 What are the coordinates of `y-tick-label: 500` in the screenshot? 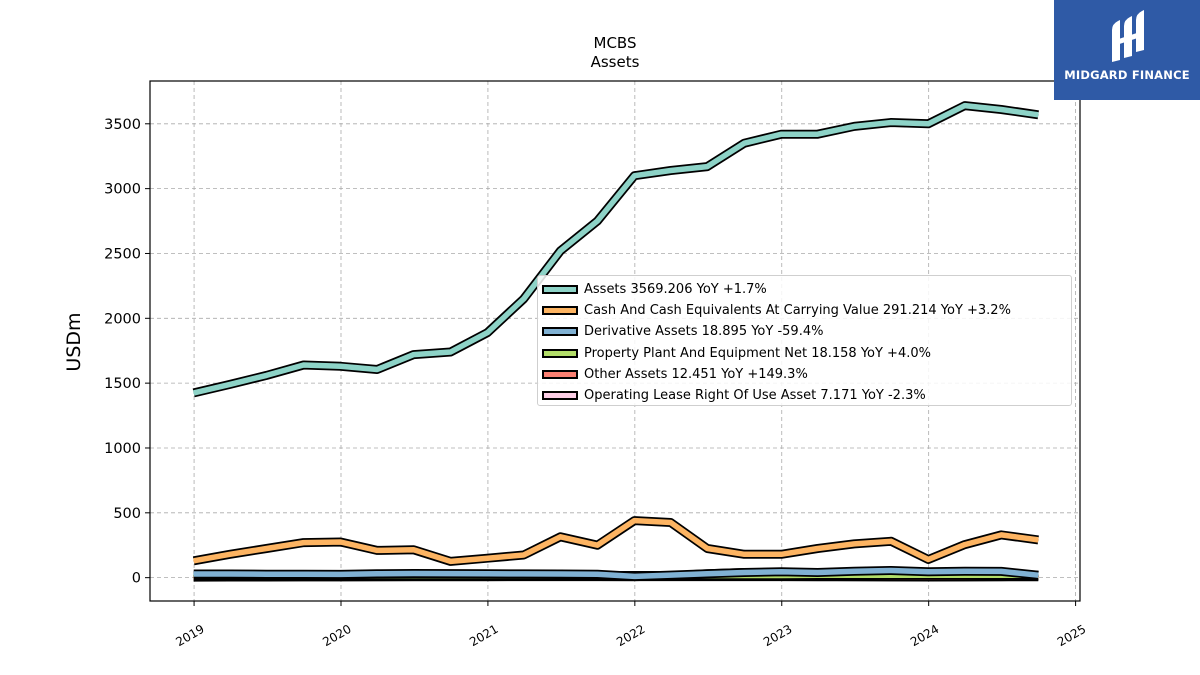 It's located at (127, 514).